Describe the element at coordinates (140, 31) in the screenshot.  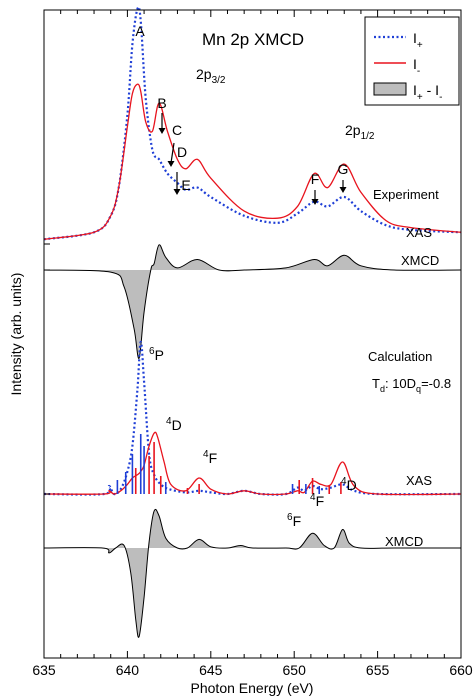
I see `peak-label-a: A` at that location.